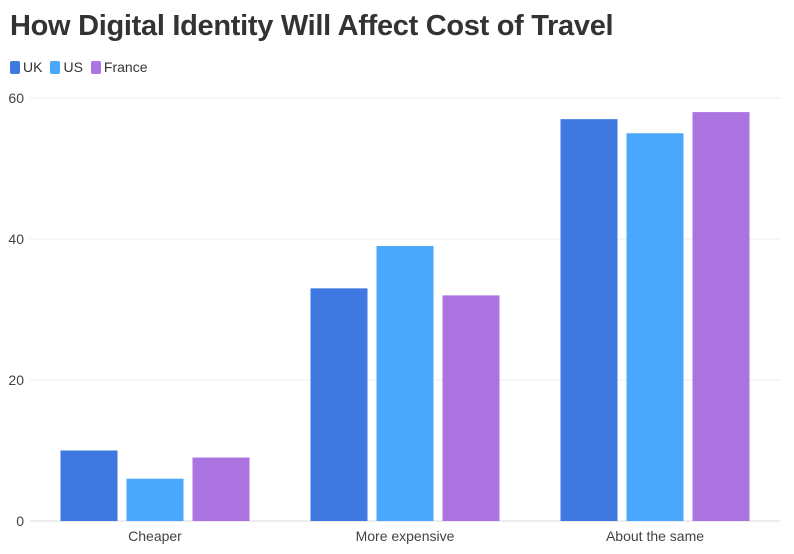 Image resolution: width=794 pixels, height=554 pixels. Describe the element at coordinates (155, 536) in the screenshot. I see `x-tick-label: Cheaper` at that location.